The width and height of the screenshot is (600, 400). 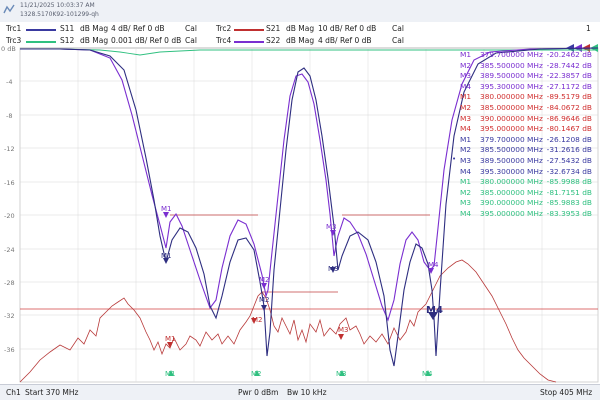 I want to click on marker-row: M4 395.000000 MHz -80.1467 dB, so click(x=523, y=129).